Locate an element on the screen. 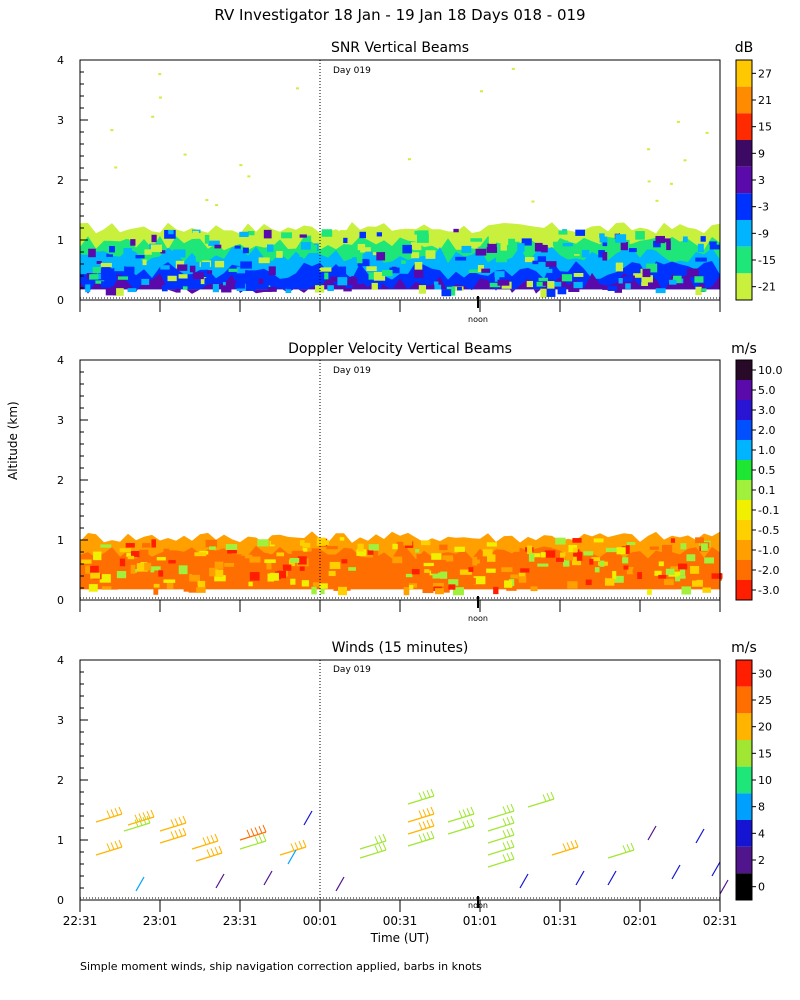  y-tick-label: 3 is located at coordinates (60, 120).